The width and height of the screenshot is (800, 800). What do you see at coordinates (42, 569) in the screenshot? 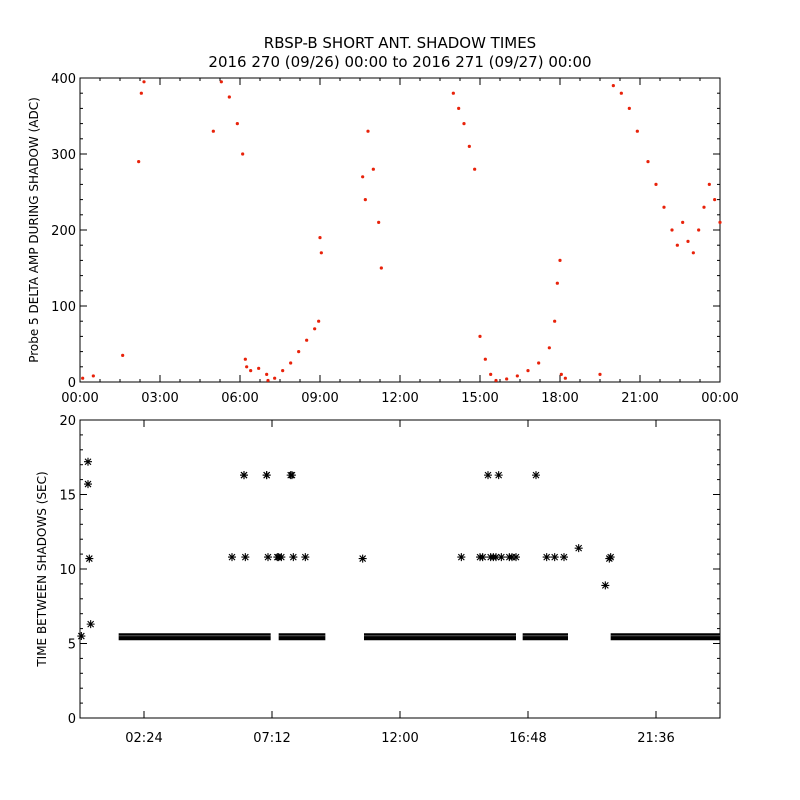
I see `y-axis-label: TIME BETWEEN SHADOWS (SEC)` at bounding box center [42, 569].